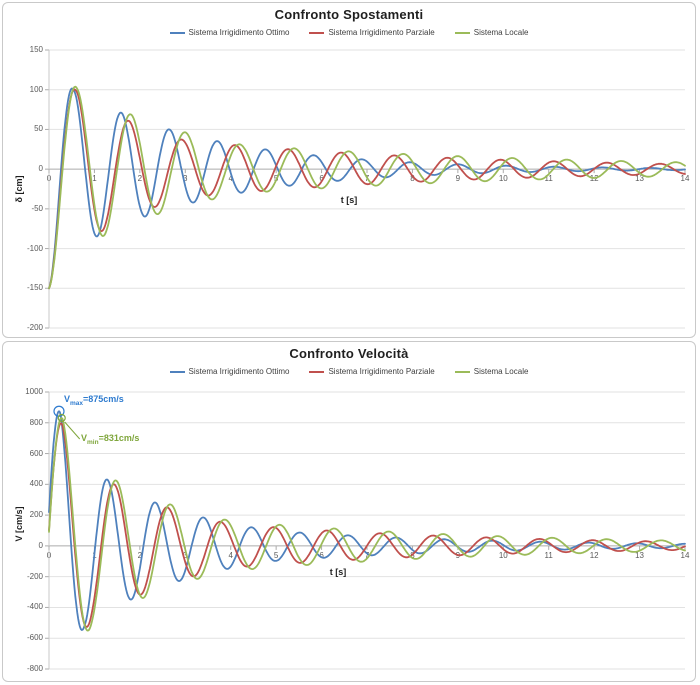 This screenshot has height=685, width=700. Describe the element at coordinates (36, 515) in the screenshot. I see `y-tick-label: 200` at that location.